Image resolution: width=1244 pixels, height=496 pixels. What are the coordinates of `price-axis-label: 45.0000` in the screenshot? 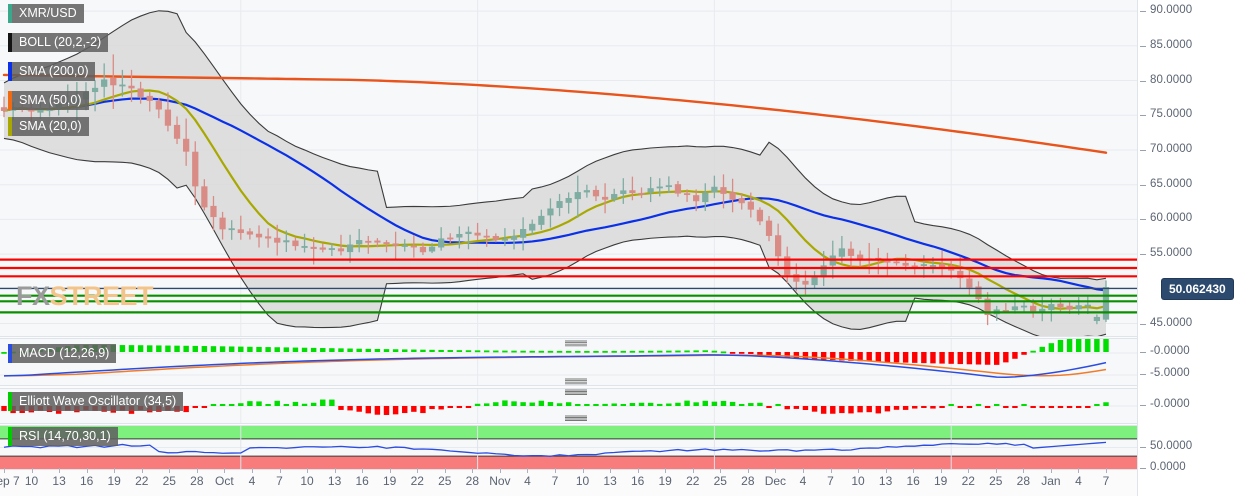 It's located at (1171, 322).